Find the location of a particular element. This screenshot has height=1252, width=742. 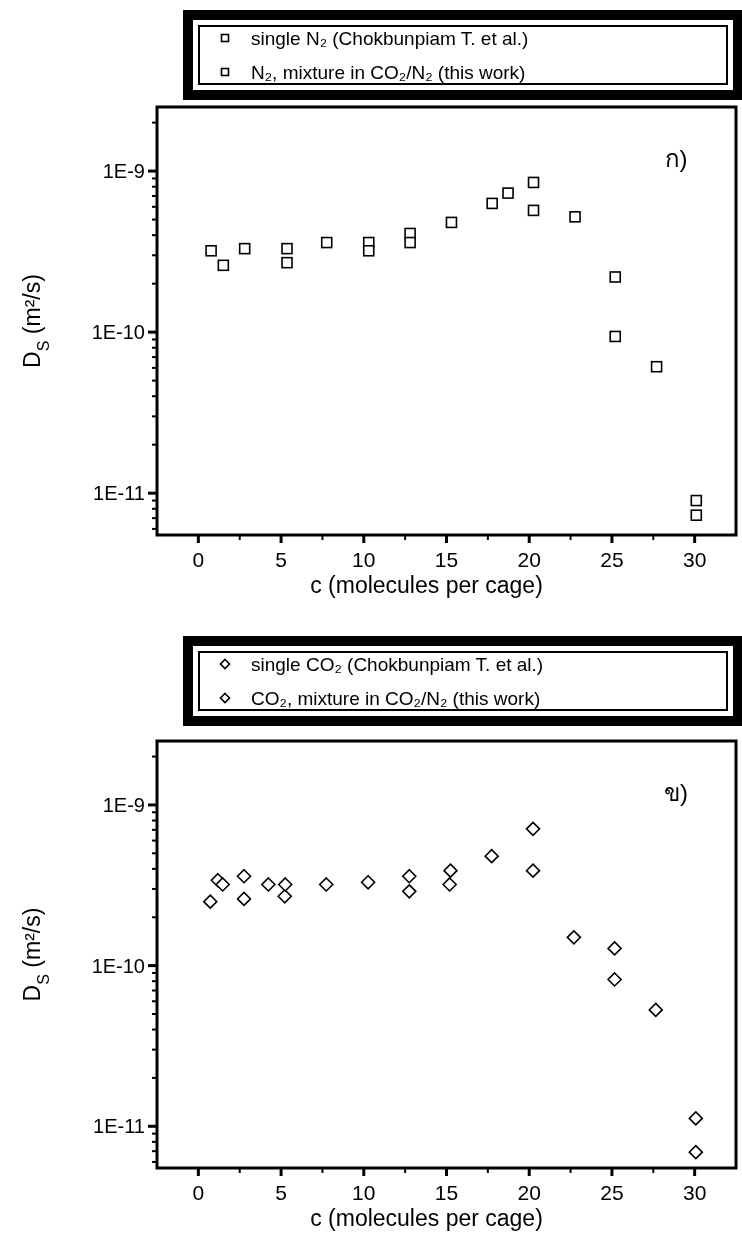

legend-label: single CO₂ (Chokbunpiam T. et al.) is located at coordinates (397, 664).